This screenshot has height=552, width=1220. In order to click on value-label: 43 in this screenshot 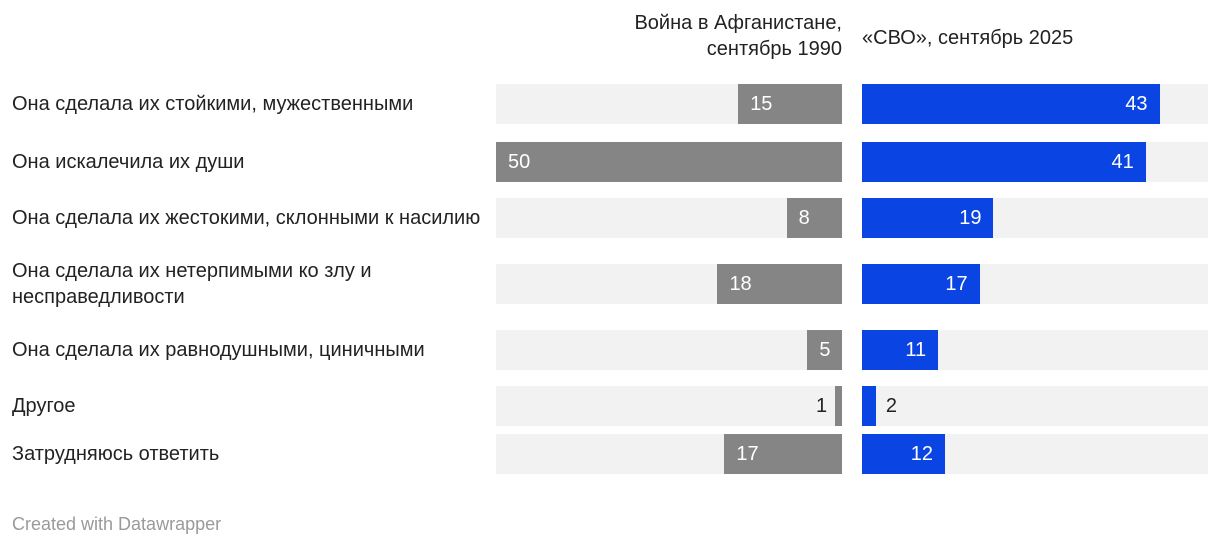, I will do `click(1136, 104)`.